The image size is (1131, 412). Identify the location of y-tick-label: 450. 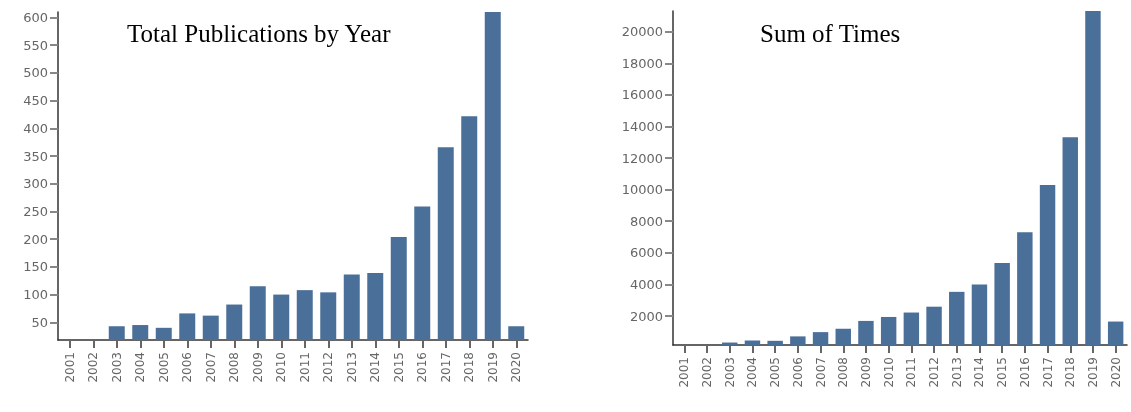
(35, 101).